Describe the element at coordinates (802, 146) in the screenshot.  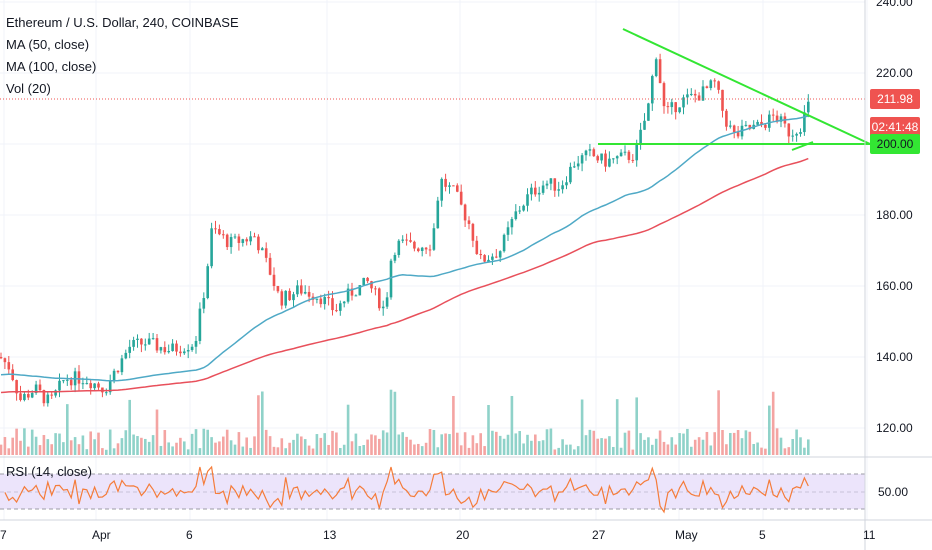
I see `ascending-trendline` at that location.